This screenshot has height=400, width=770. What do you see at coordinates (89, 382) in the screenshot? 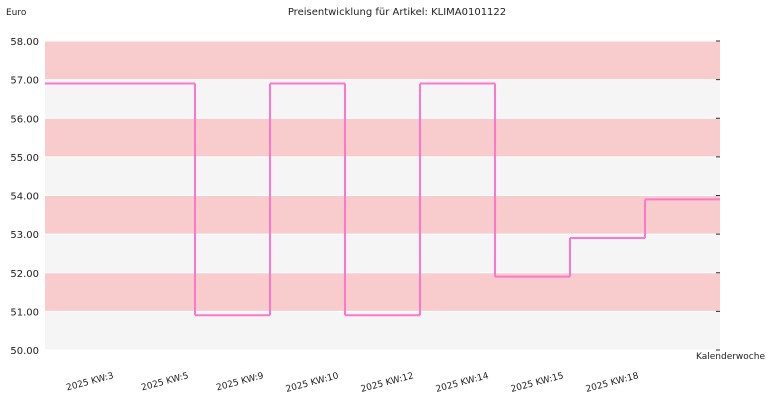
I see `x-tick-label: 2025 KW:3` at bounding box center [89, 382].